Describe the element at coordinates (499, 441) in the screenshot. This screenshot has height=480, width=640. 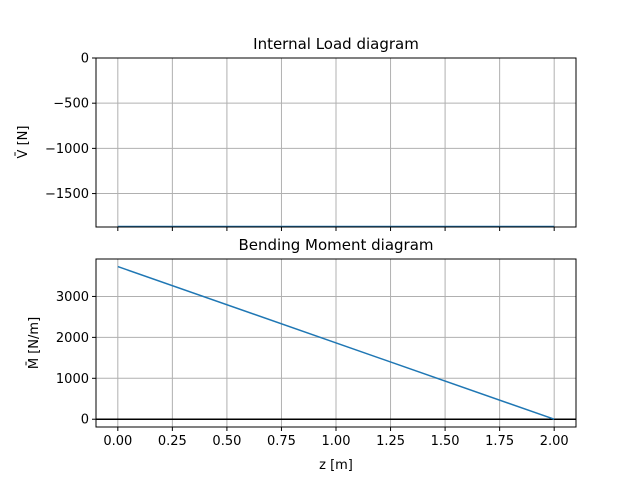
I see `moment-x-tick-label: 1.75` at that location.